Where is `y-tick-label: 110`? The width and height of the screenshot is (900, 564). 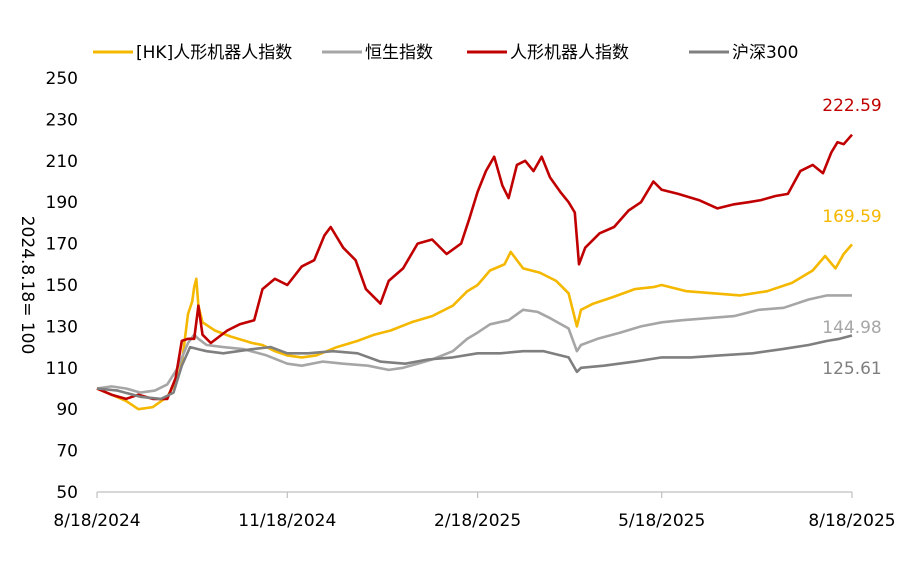 y-tick-label: 110 is located at coordinates (62, 369).